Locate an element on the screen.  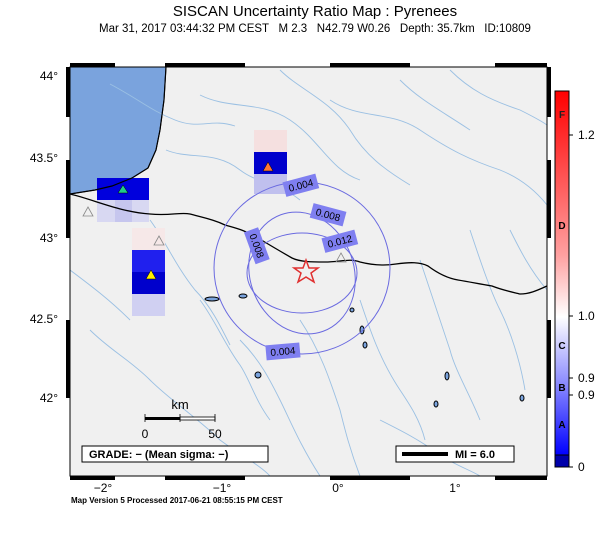
contour-label: 0.004 is located at coordinates (283, 352).